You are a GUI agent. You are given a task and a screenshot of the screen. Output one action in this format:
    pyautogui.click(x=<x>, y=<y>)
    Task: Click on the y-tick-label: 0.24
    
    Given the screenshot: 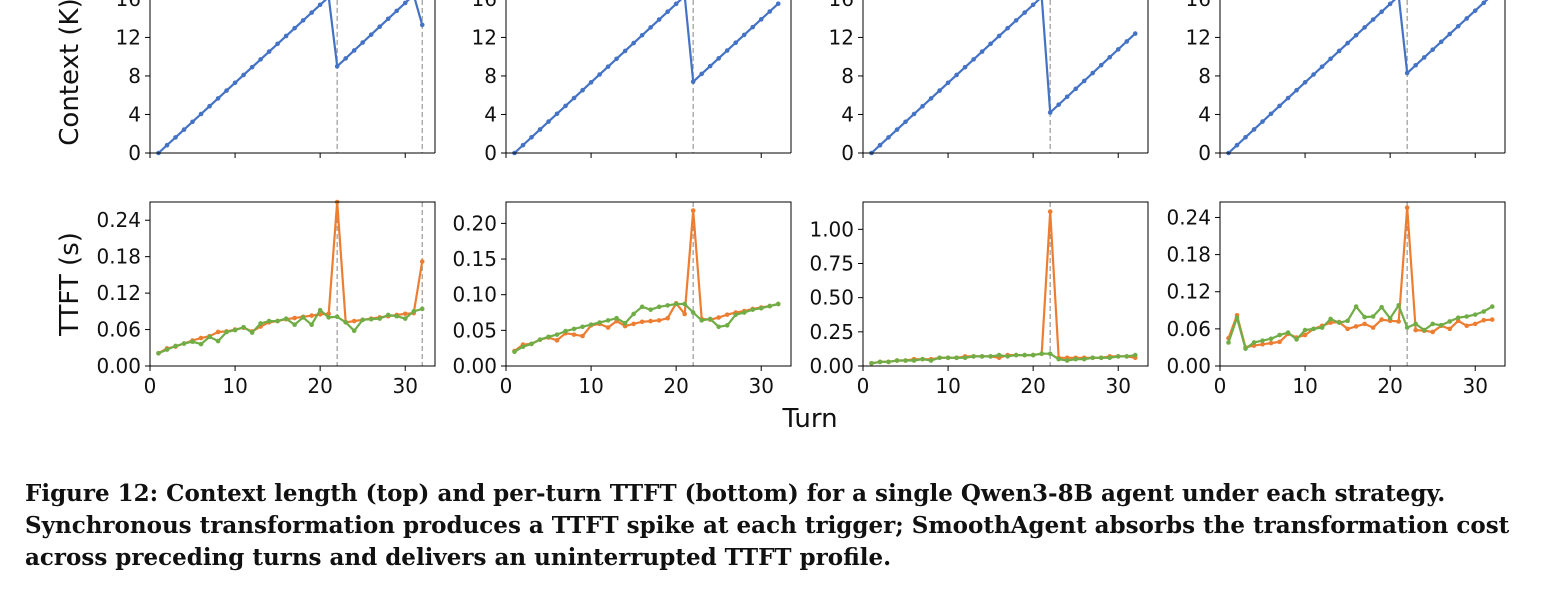 What is the action you would take?
    pyautogui.click(x=1188, y=217)
    